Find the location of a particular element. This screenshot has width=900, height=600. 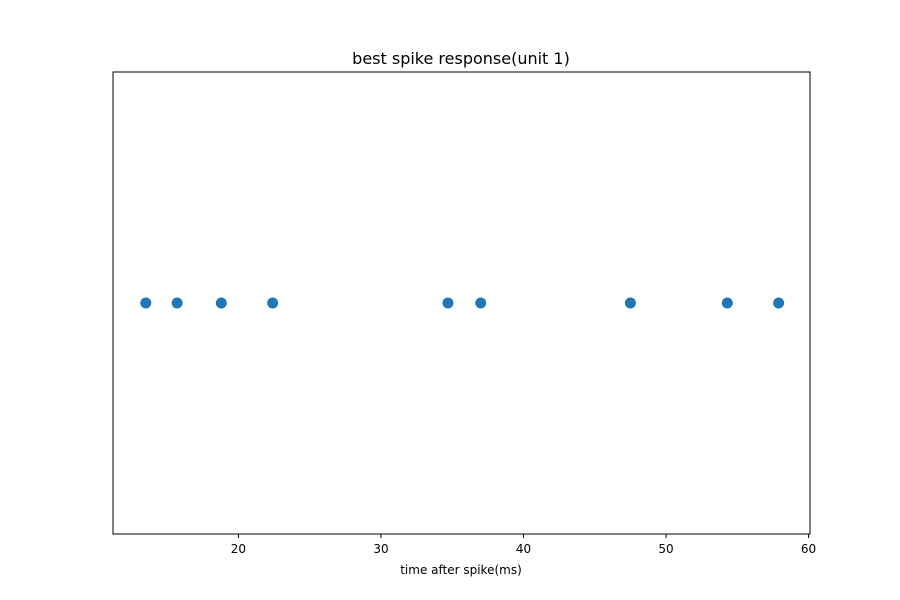

x-axis-ticks: 20 30 40 50 60 is located at coordinates (523, 545).